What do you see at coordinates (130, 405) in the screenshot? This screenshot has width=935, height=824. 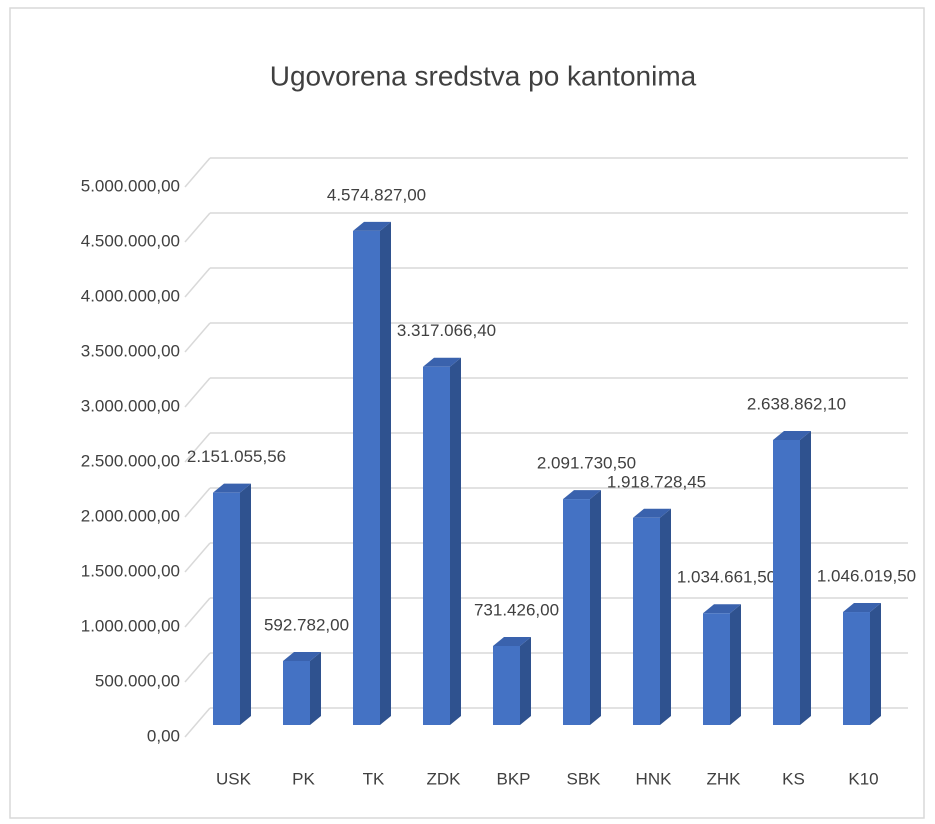 I see `y-tick-label: 3.000.000,00` at bounding box center [130, 405].